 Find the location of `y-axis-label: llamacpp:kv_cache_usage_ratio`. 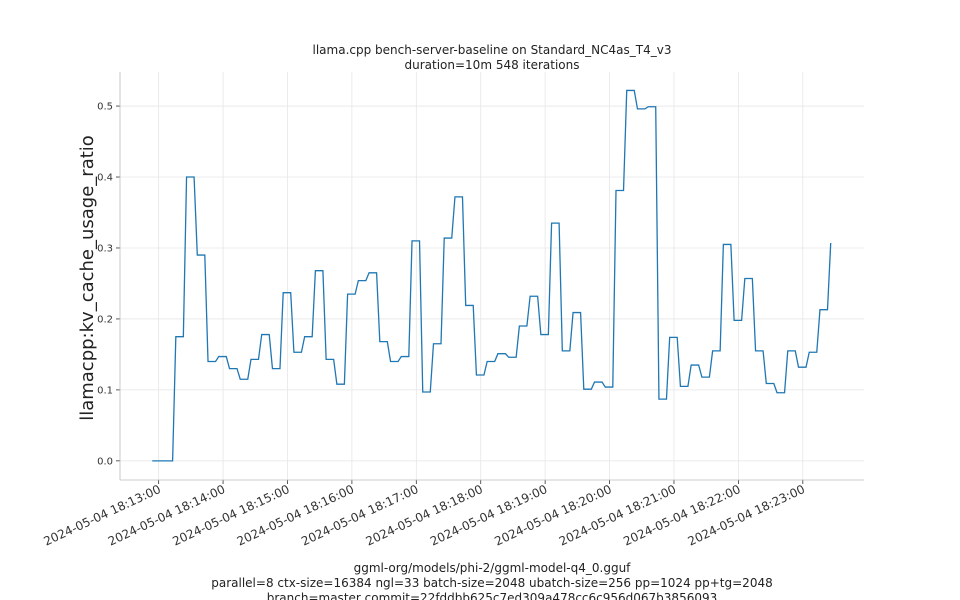

y-axis-label: llamacpp:kv_cache_usage_ratio is located at coordinates (87, 278).